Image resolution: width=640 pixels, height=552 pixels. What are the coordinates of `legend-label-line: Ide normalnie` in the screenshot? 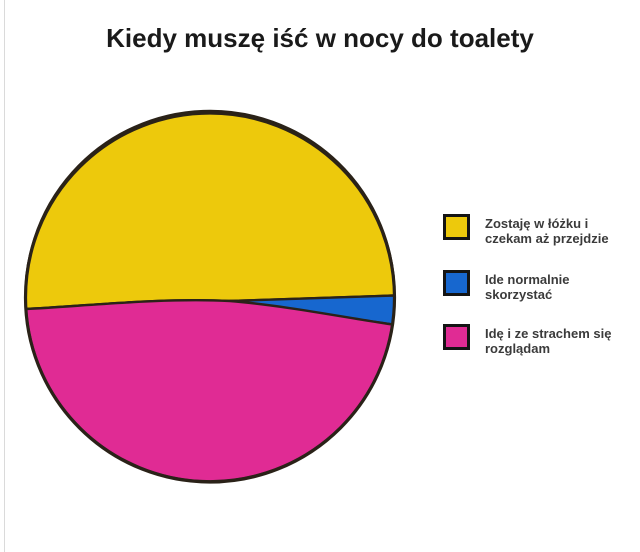 It's located at (527, 279).